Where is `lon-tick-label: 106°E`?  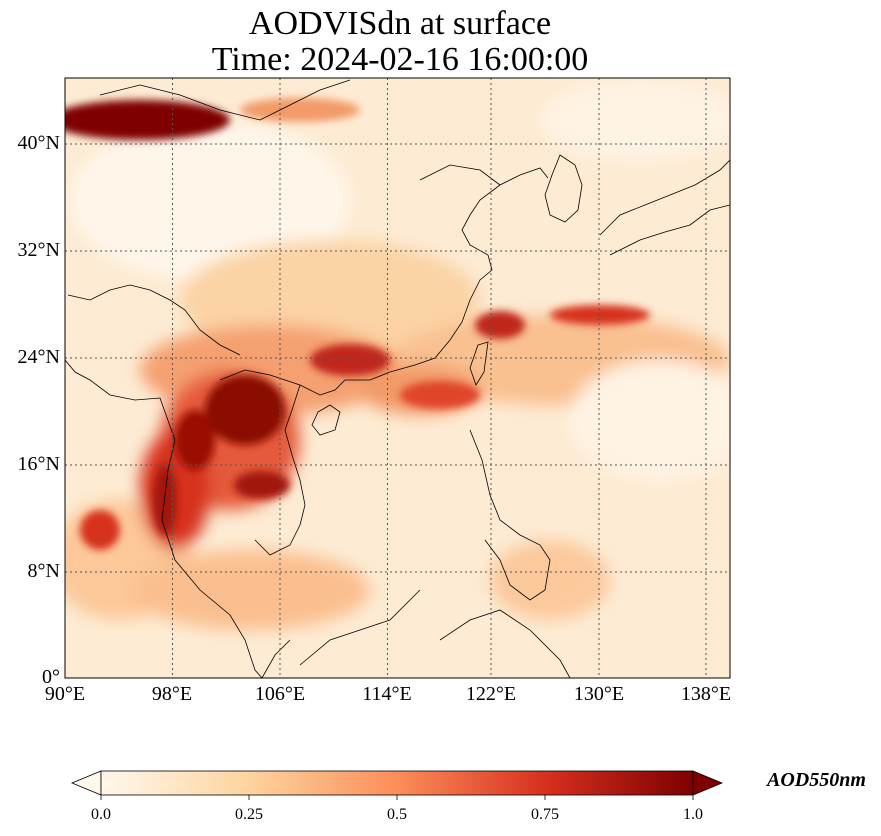
lon-tick-label: 106°E is located at coordinates (280, 694).